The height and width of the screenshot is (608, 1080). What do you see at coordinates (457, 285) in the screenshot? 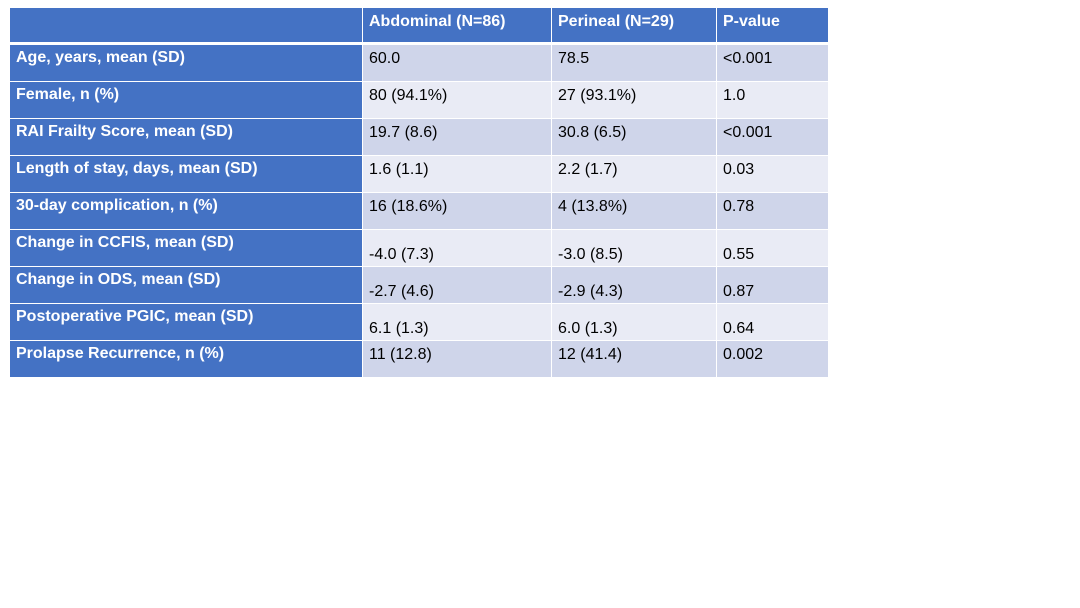
I see `abdominal-cell: -2.7 (4.6)` at bounding box center [457, 285].